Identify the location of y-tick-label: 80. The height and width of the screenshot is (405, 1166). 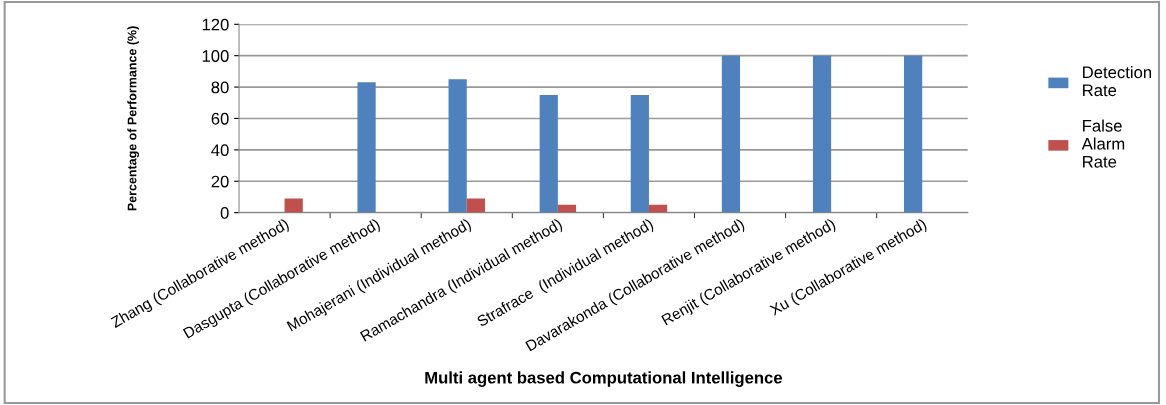
(220, 87).